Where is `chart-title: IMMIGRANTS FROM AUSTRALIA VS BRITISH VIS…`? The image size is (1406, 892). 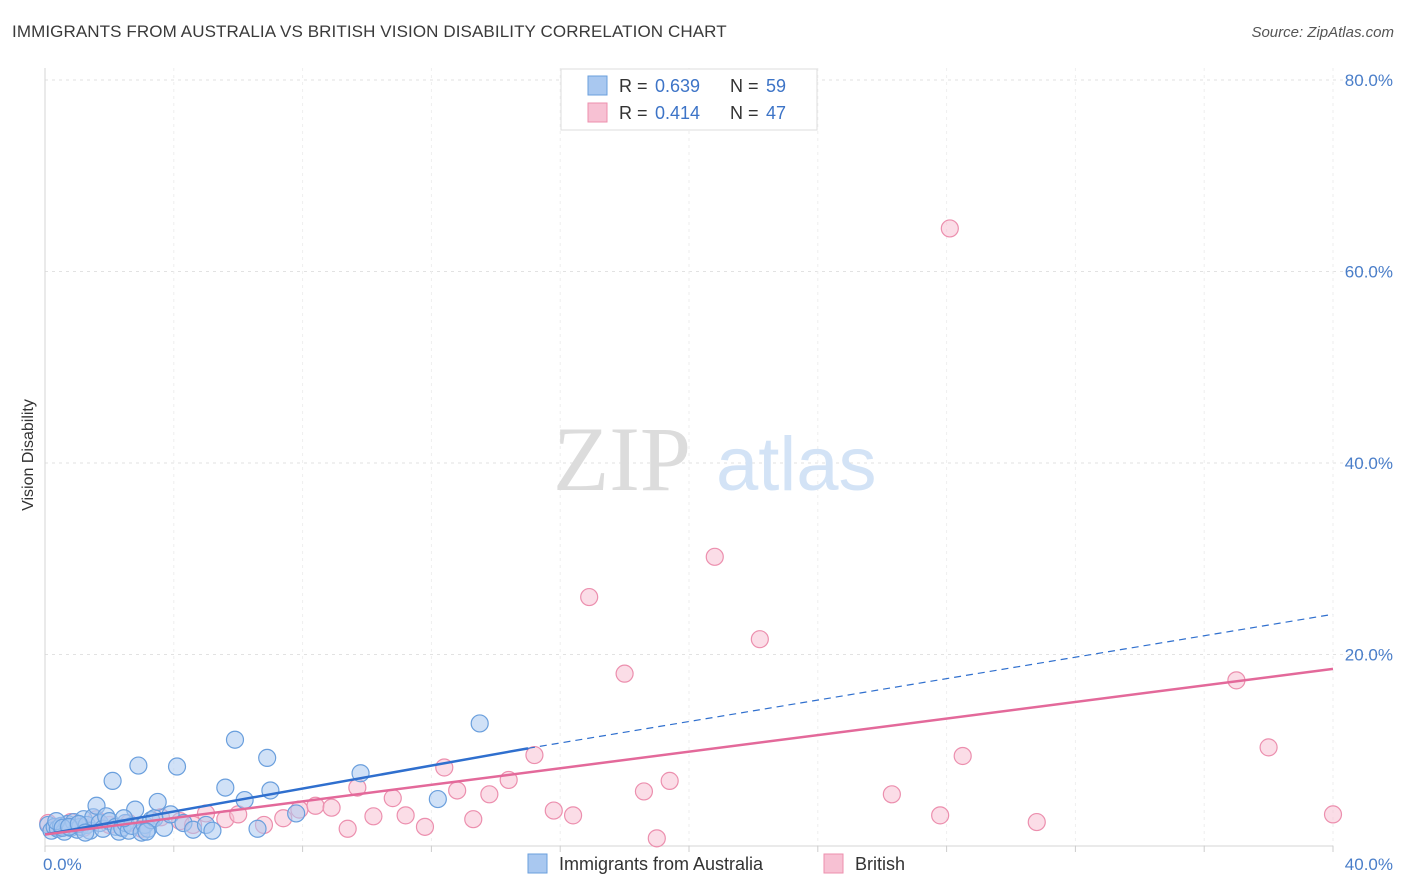 chart-title: IMMIGRANTS FROM AUSTRALIA VS BRITISH VIS… is located at coordinates (369, 31).